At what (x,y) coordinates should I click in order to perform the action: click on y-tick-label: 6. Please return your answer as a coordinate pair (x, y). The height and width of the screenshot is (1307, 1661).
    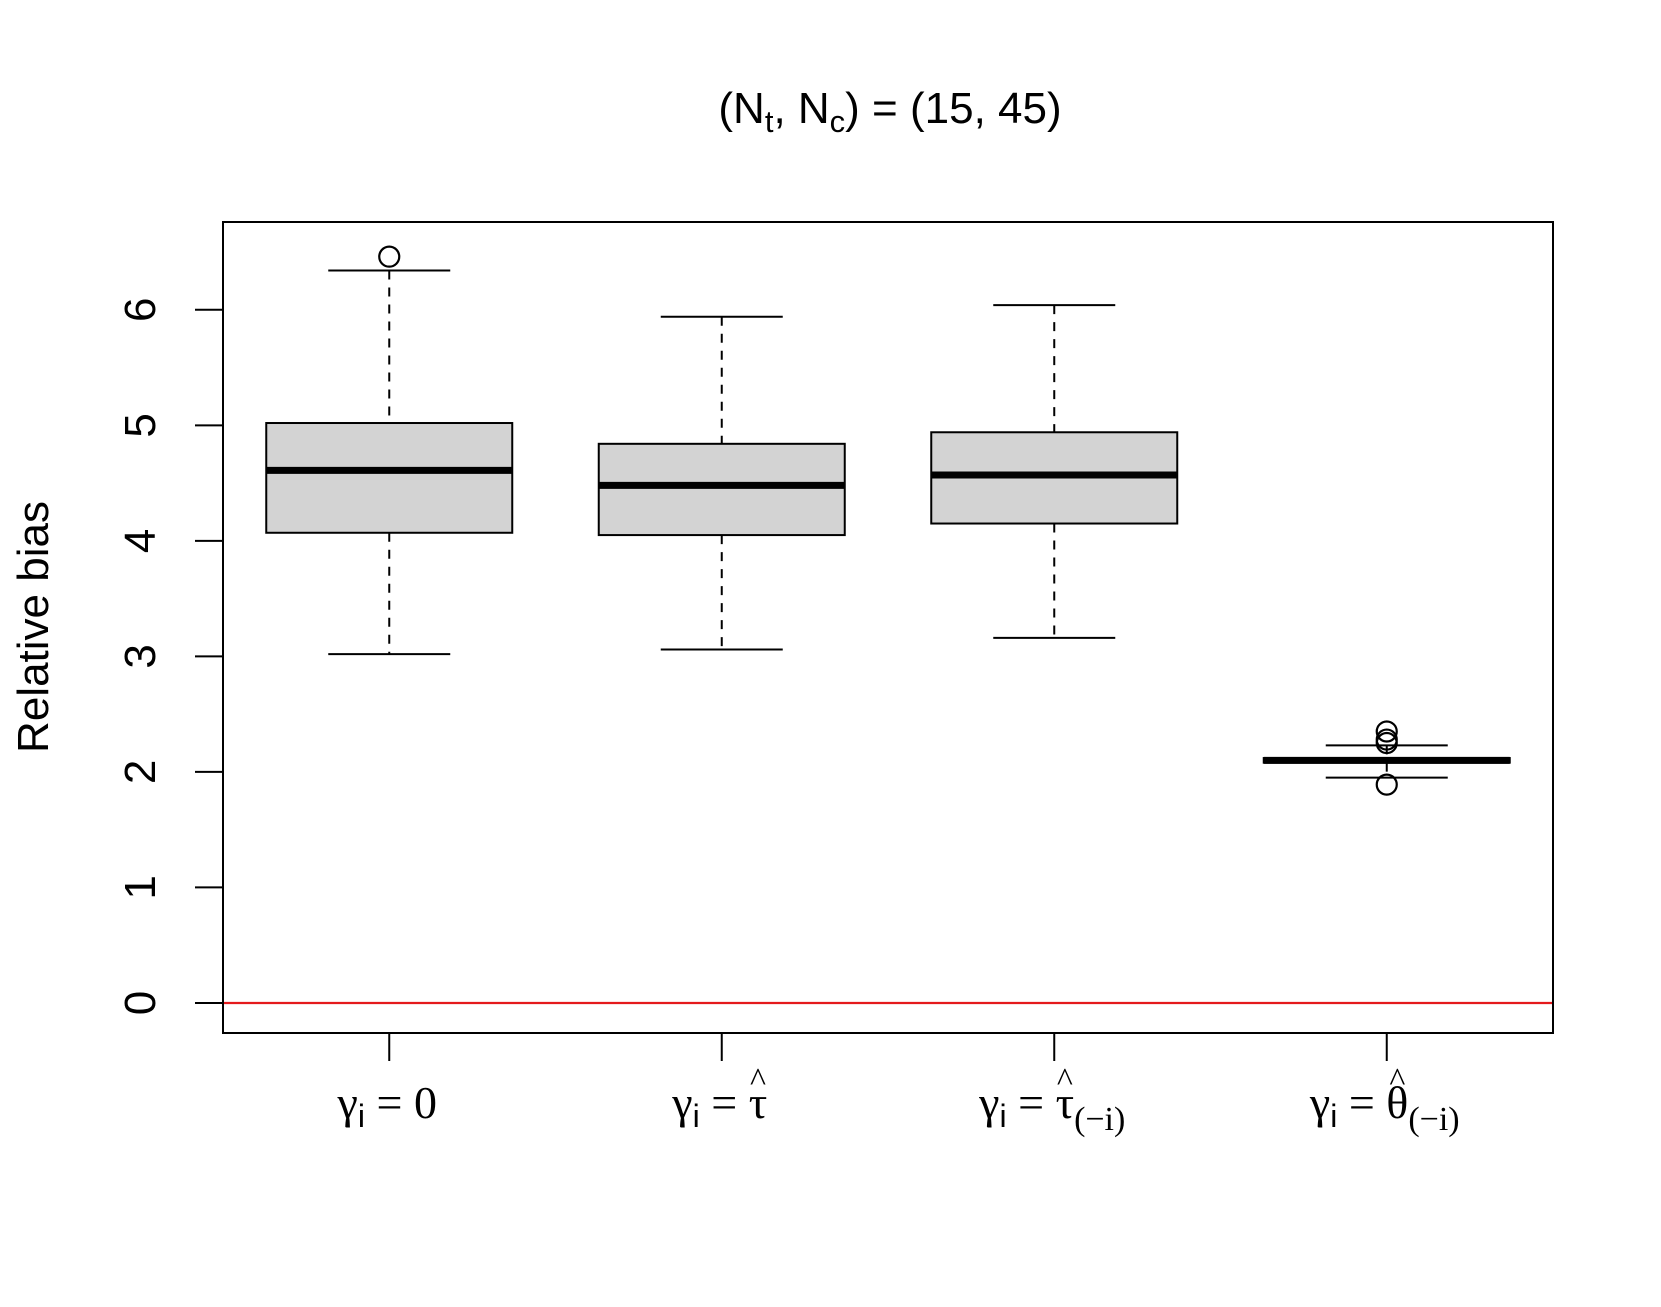
    Looking at the image, I should click on (140, 310).